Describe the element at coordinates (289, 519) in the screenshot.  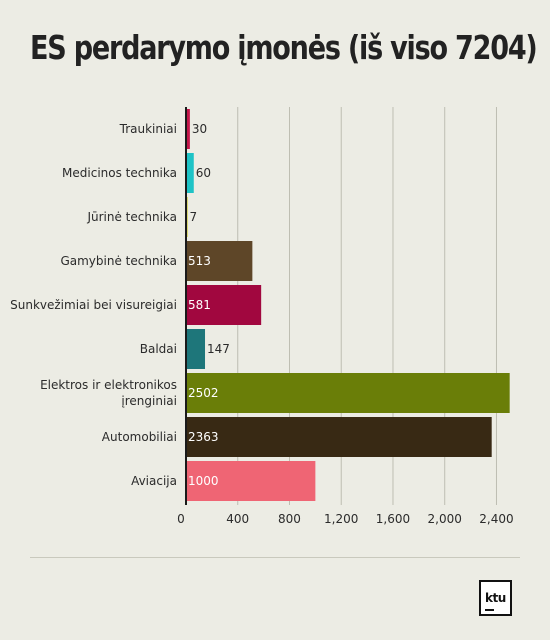
I see `x-tick-label: 800` at that location.